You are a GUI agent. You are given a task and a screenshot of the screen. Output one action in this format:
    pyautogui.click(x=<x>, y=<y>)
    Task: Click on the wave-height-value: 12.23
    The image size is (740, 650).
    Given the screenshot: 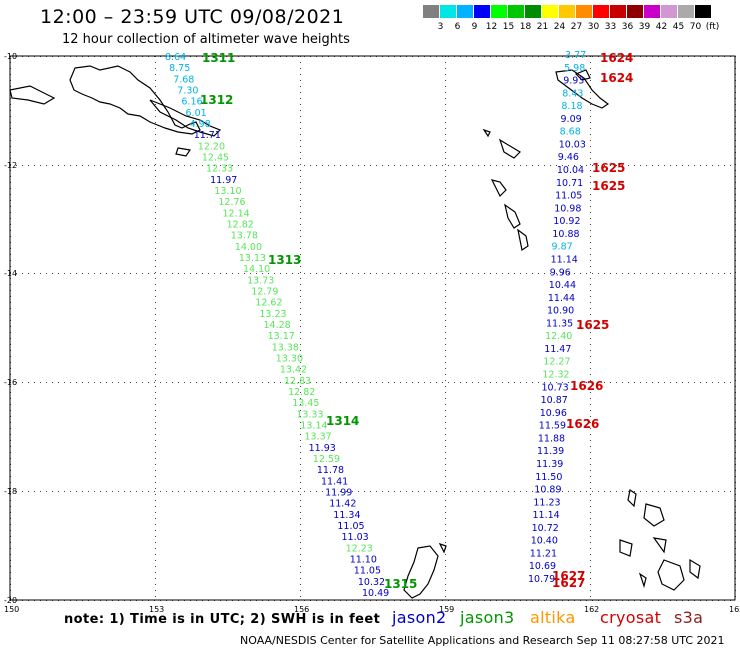 What is the action you would take?
    pyautogui.click(x=359, y=548)
    